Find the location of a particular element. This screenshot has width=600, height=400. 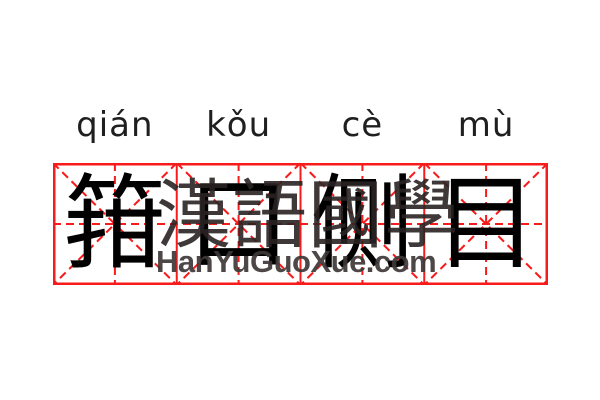

pinyin-syllable-4: mù is located at coordinates (486, 125).